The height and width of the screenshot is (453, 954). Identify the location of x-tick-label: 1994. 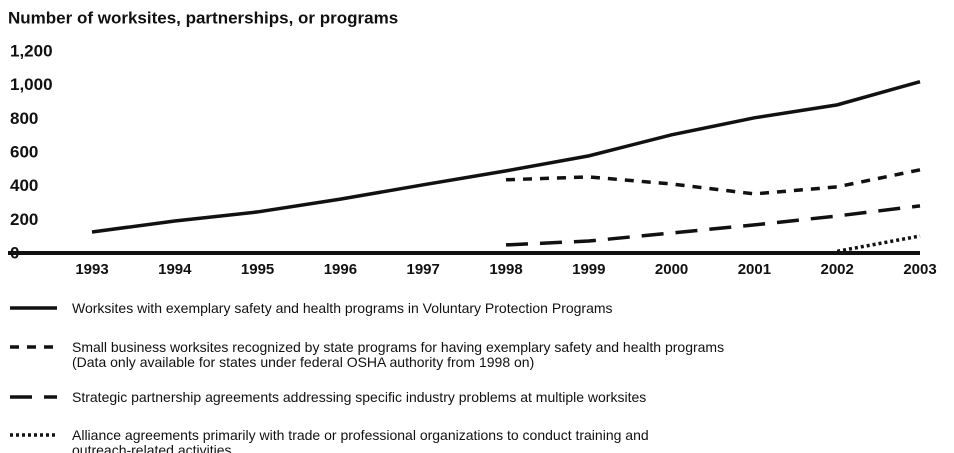
(175, 269).